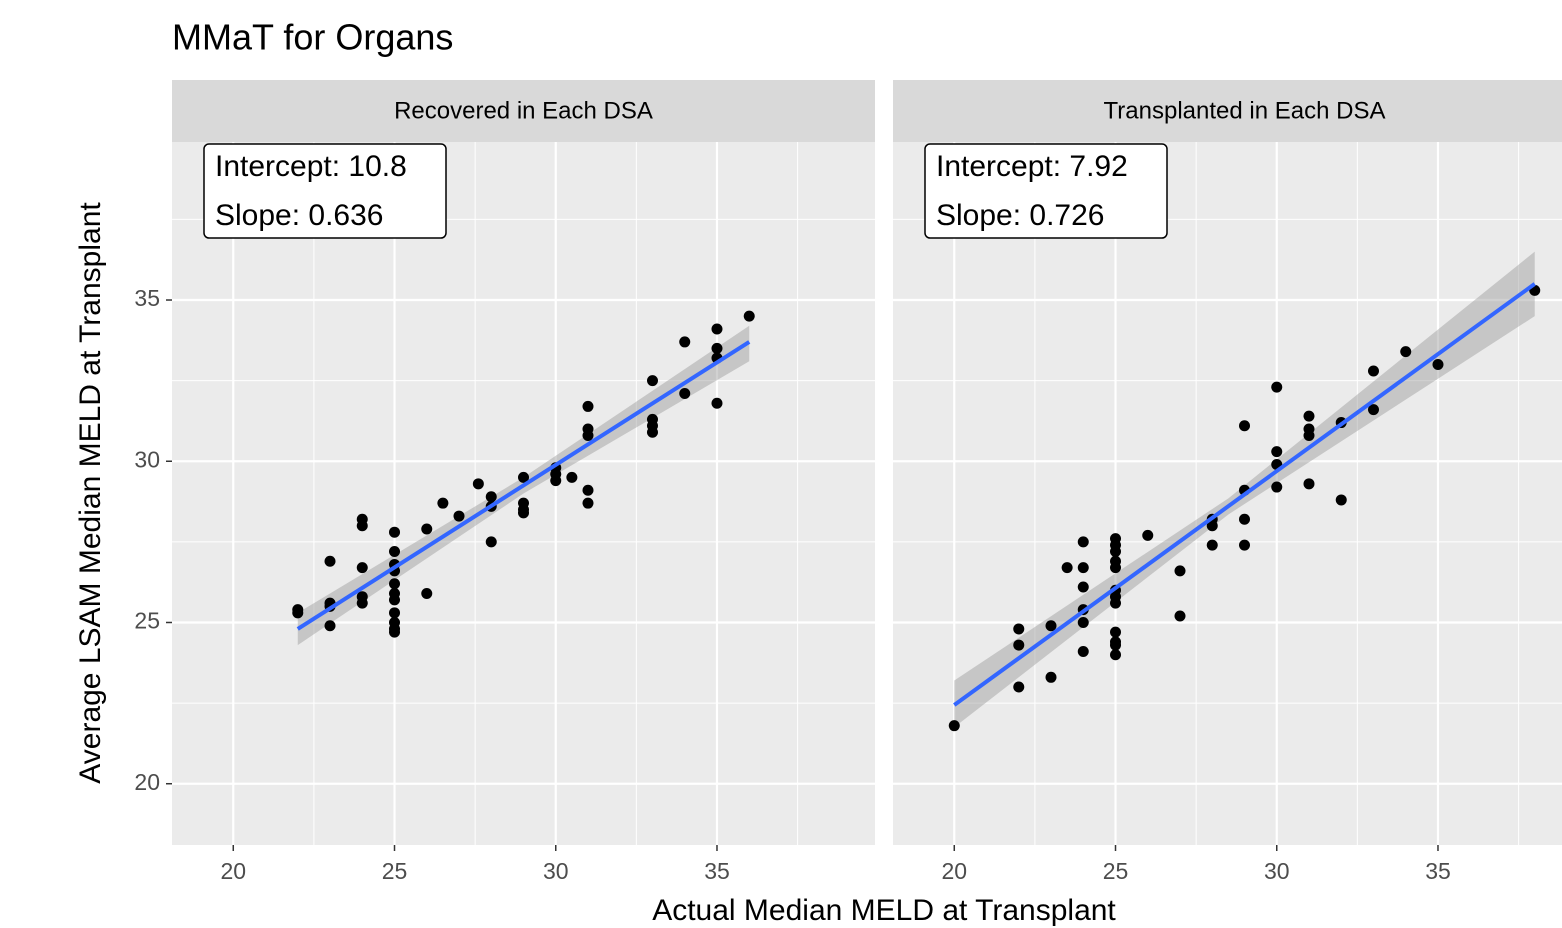  I want to click on annotation-text: Intercept: 10.8, so click(311, 166).